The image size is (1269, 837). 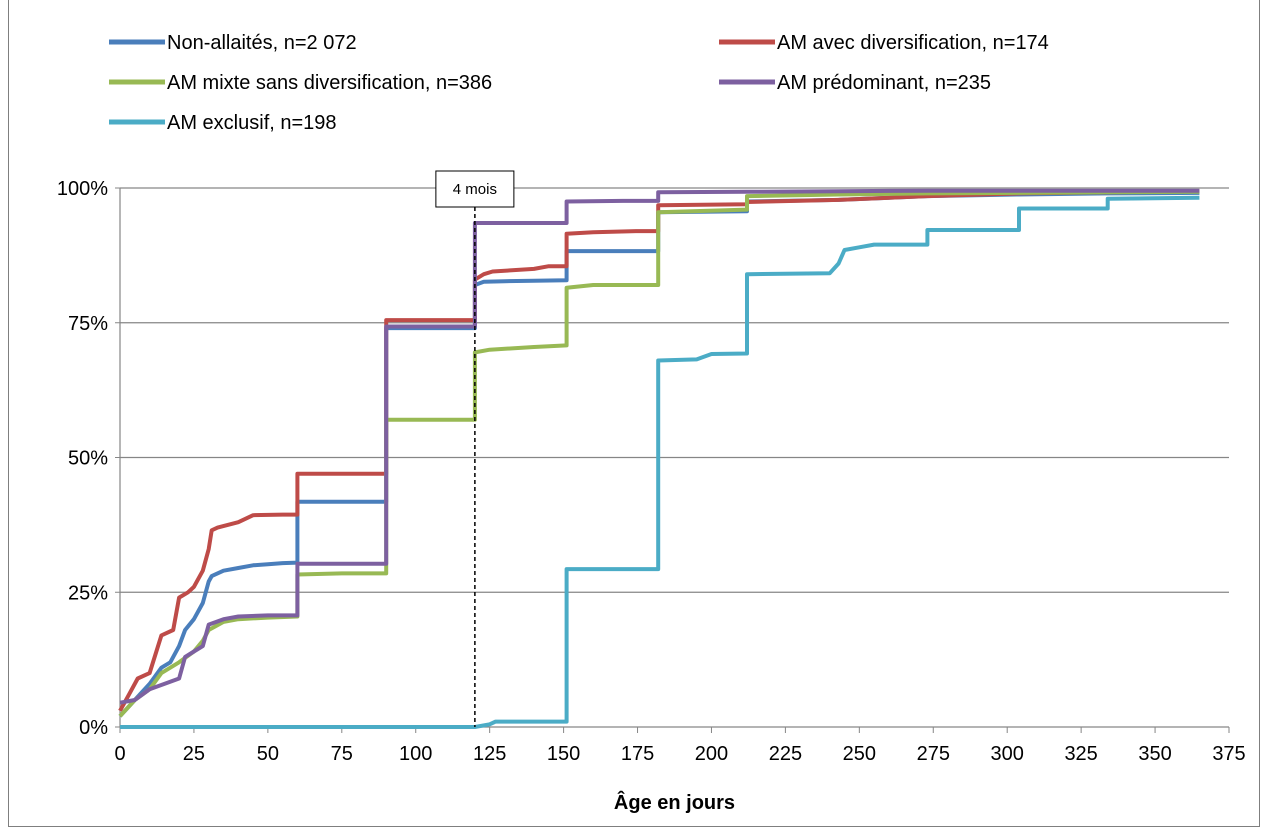 I want to click on x-axis-title: Âge en jours, so click(x=674, y=802).